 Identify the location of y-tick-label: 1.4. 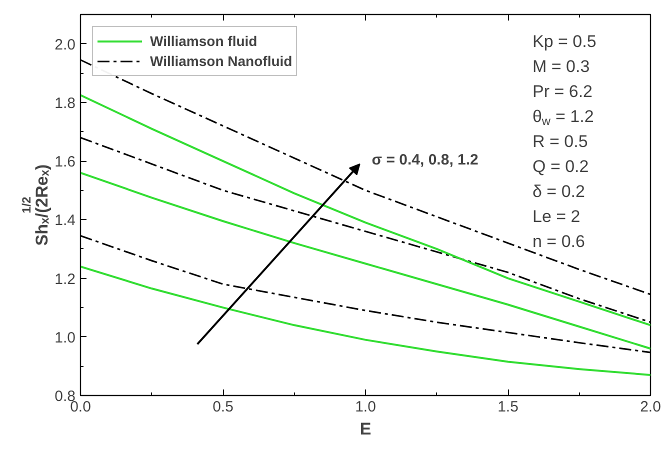
(65, 221).